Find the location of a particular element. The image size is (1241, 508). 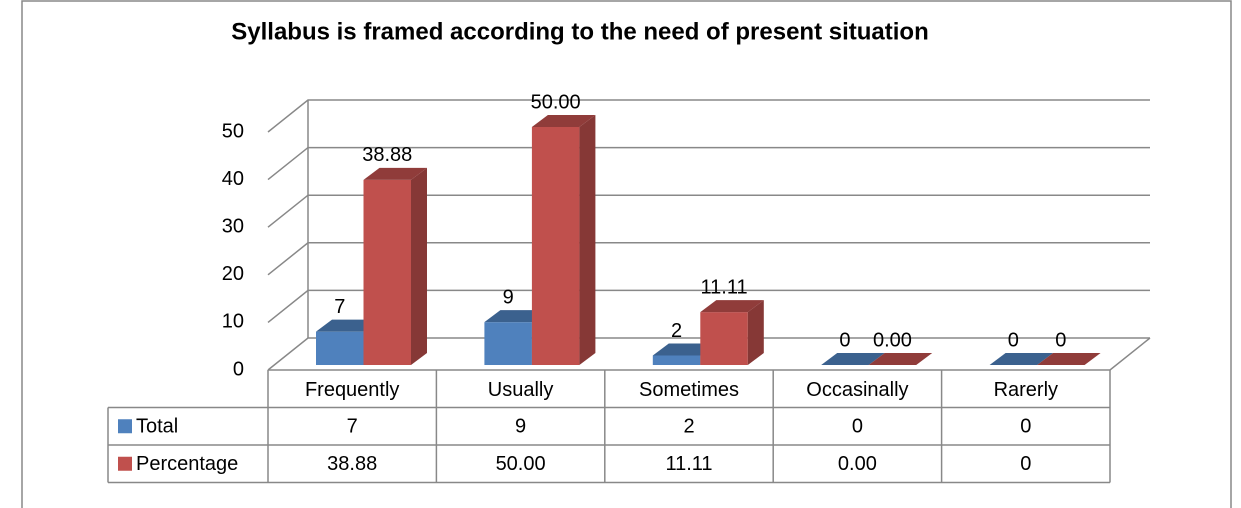

data-label: 0.00 is located at coordinates (892, 340).